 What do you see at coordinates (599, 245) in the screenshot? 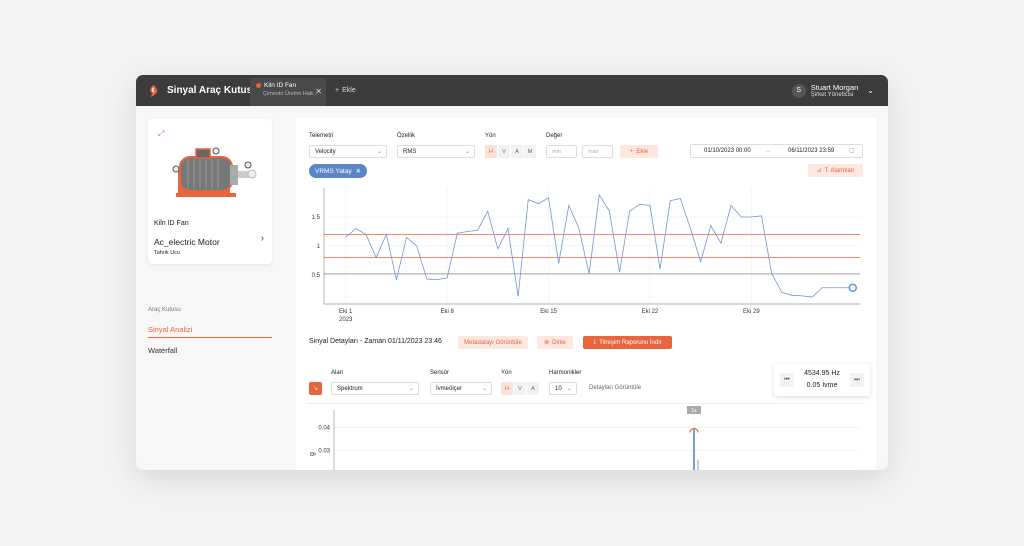
I see `series-line` at bounding box center [599, 245].